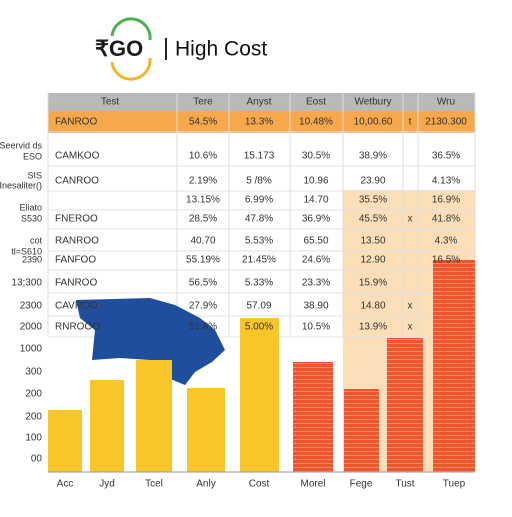 The width and height of the screenshot is (512, 517). Describe the element at coordinates (372, 306) in the screenshot. I see `cell: 14.80` at that location.